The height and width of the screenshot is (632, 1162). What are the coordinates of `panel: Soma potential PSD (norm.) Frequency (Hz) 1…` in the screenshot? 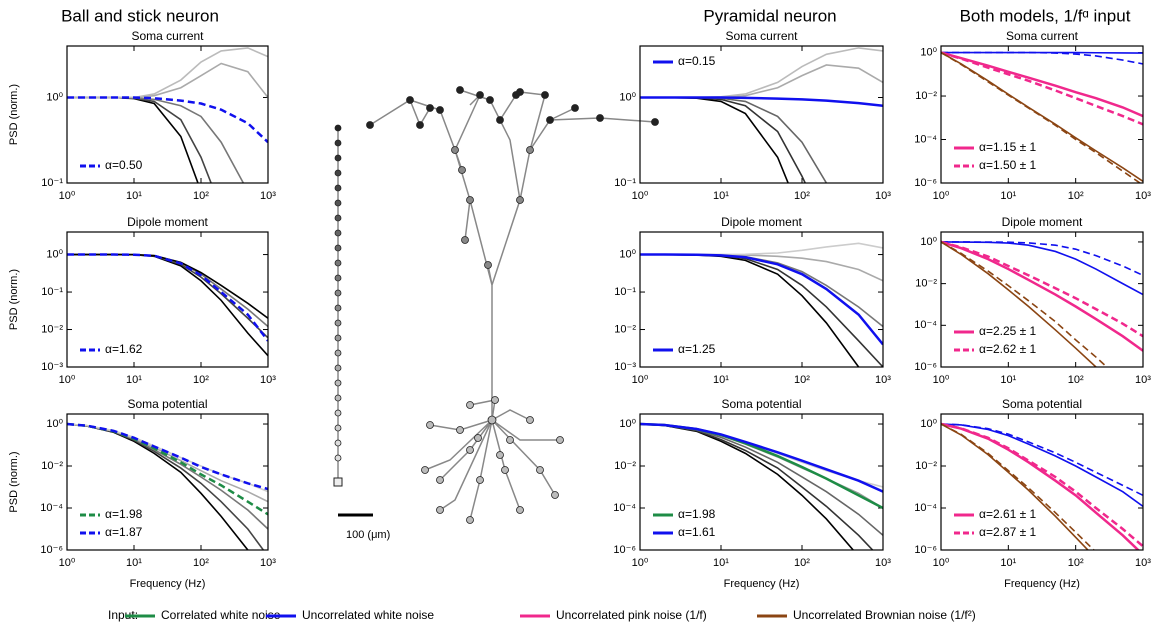 It's located at (142, 493).